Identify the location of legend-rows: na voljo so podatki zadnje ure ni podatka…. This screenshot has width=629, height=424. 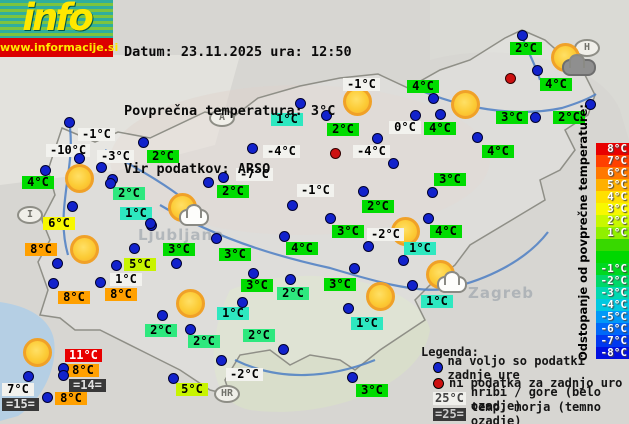
(525, 389).